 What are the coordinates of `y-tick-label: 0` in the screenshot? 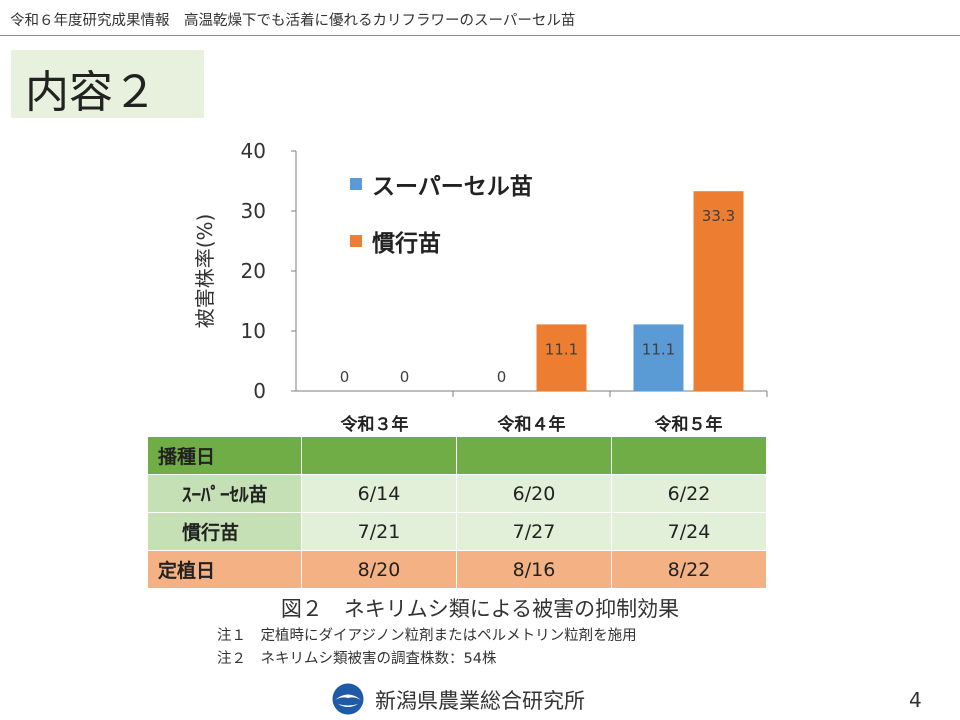 It's located at (259, 391).